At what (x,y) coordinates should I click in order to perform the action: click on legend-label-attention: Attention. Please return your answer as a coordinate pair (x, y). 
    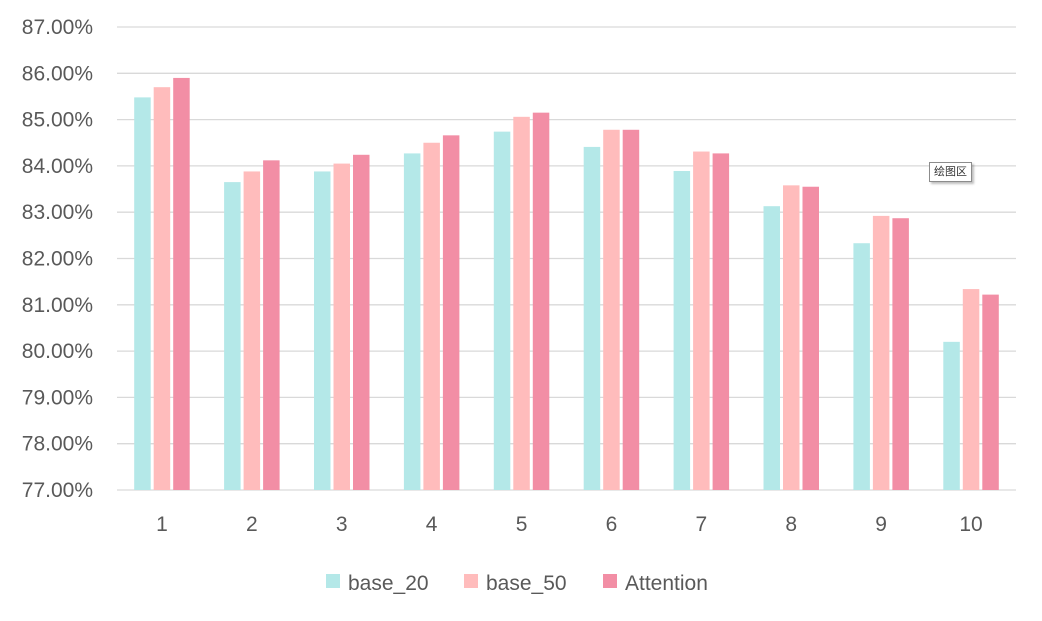
    Looking at the image, I should click on (666, 583).